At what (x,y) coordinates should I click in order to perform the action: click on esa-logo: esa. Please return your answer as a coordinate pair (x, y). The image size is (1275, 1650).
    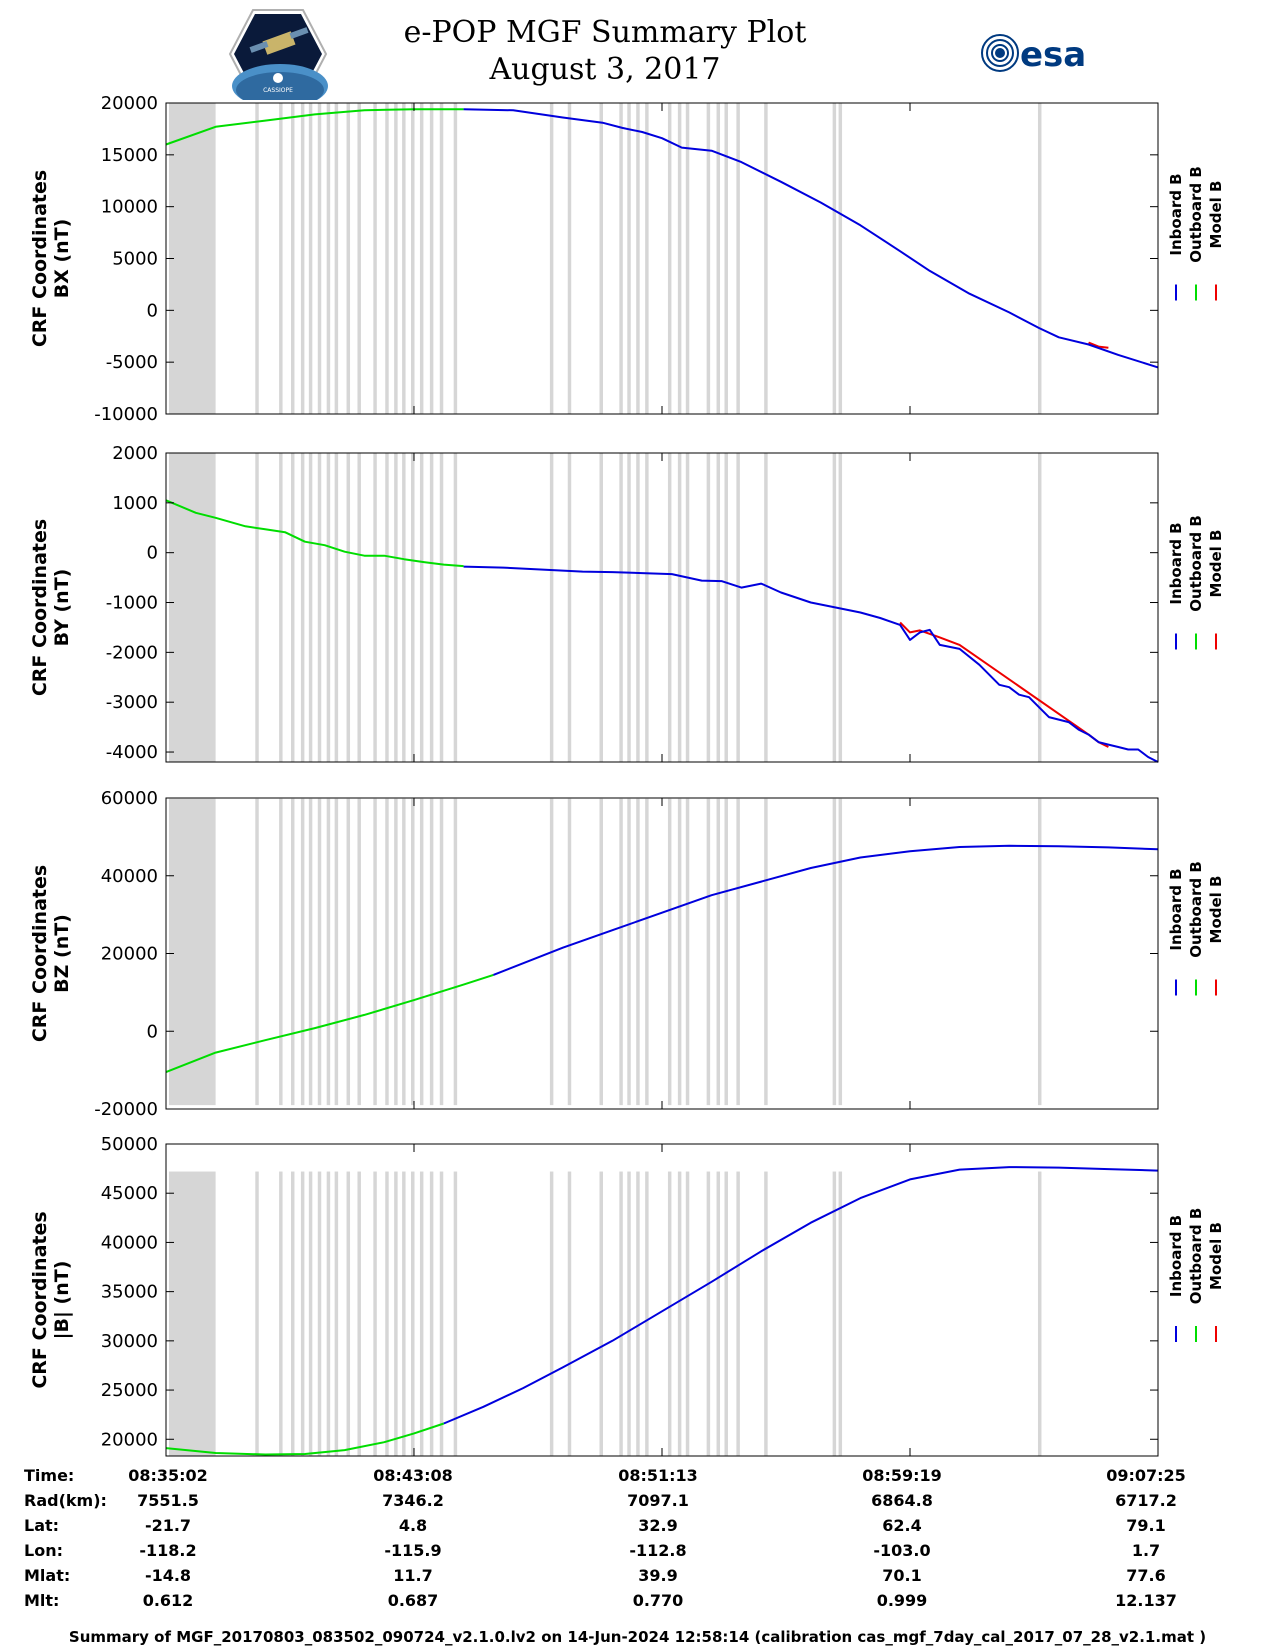
    Looking at the image, I should click on (1033, 54).